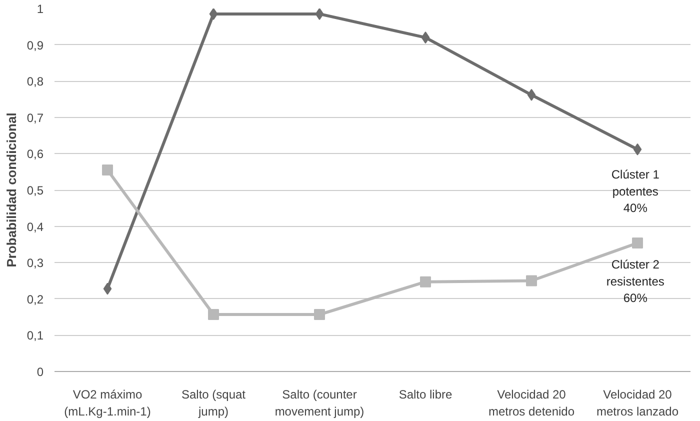 The height and width of the screenshot is (421, 700). Describe the element at coordinates (637, 403) in the screenshot. I see `x-tick-label: Velocidad 20 metros lanzado` at that location.